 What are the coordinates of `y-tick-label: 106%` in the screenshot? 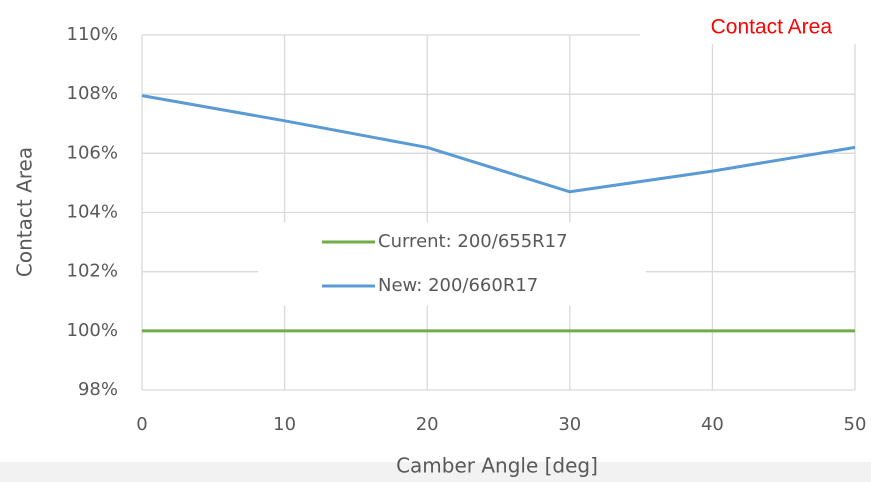 It's located at (92, 152).